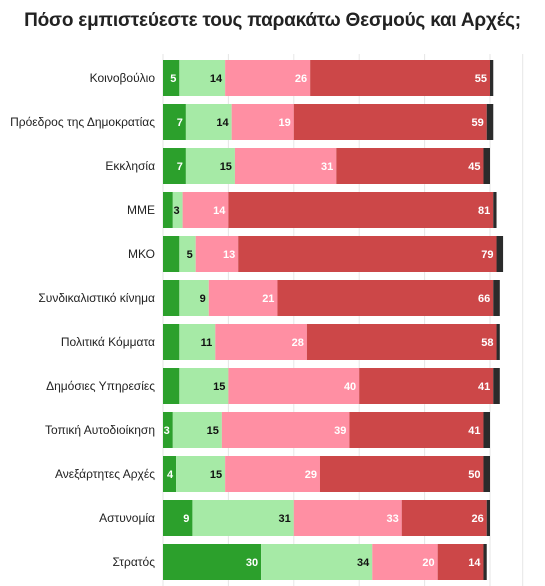 Image resolution: width=545 pixels, height=586 pixels. I want to click on data-label: 45, so click(474, 167).